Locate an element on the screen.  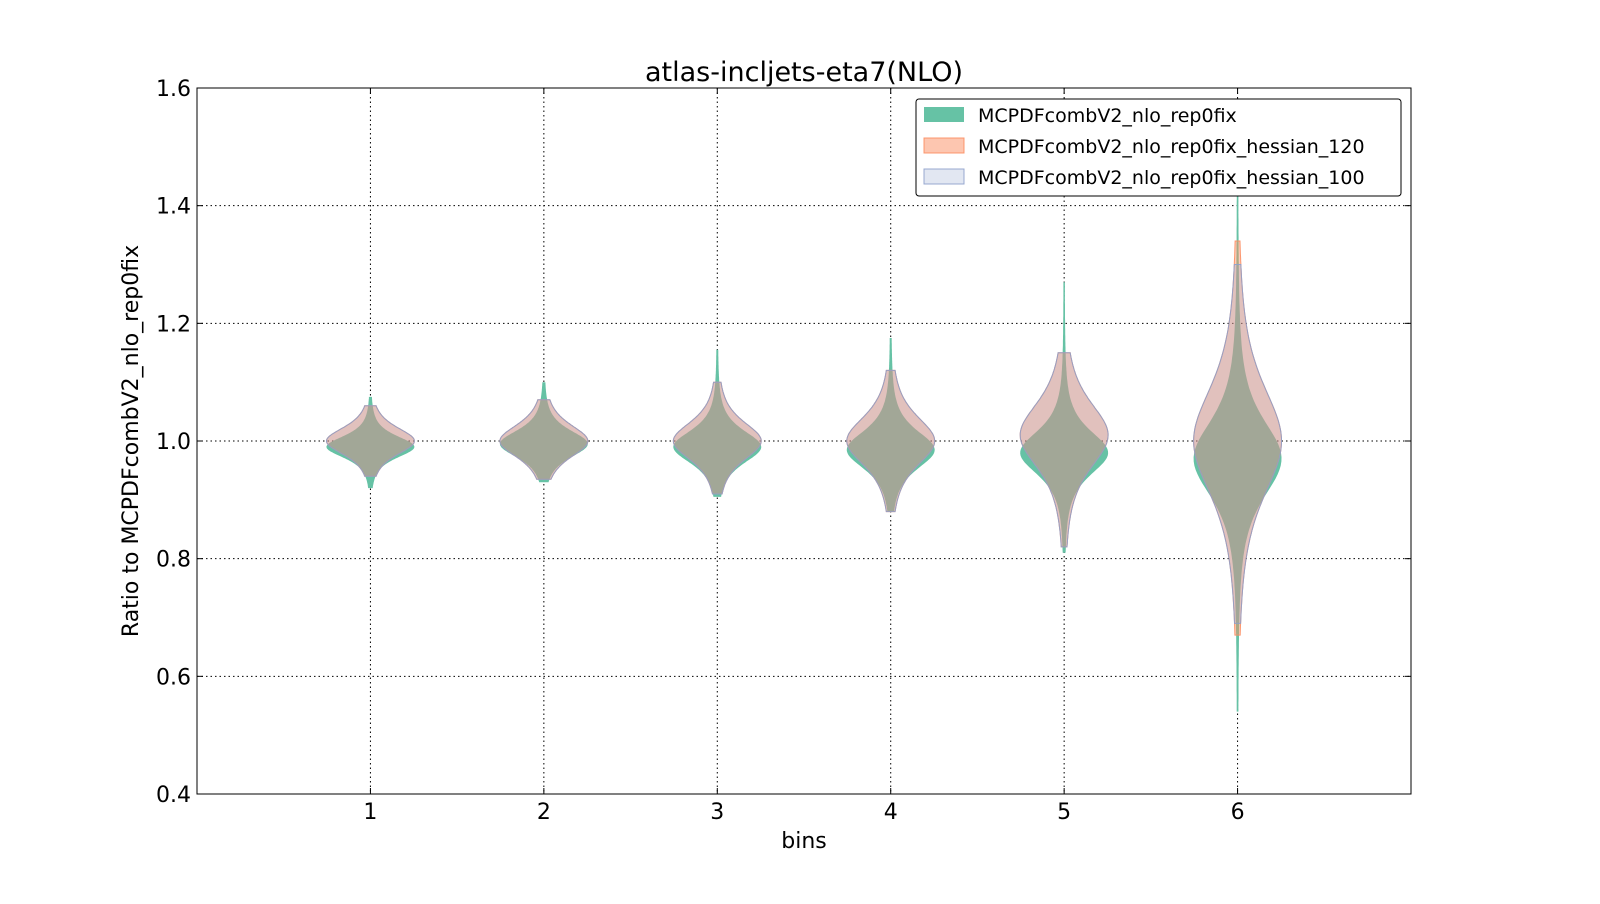
x-axis-label: bins is located at coordinates (803, 841).